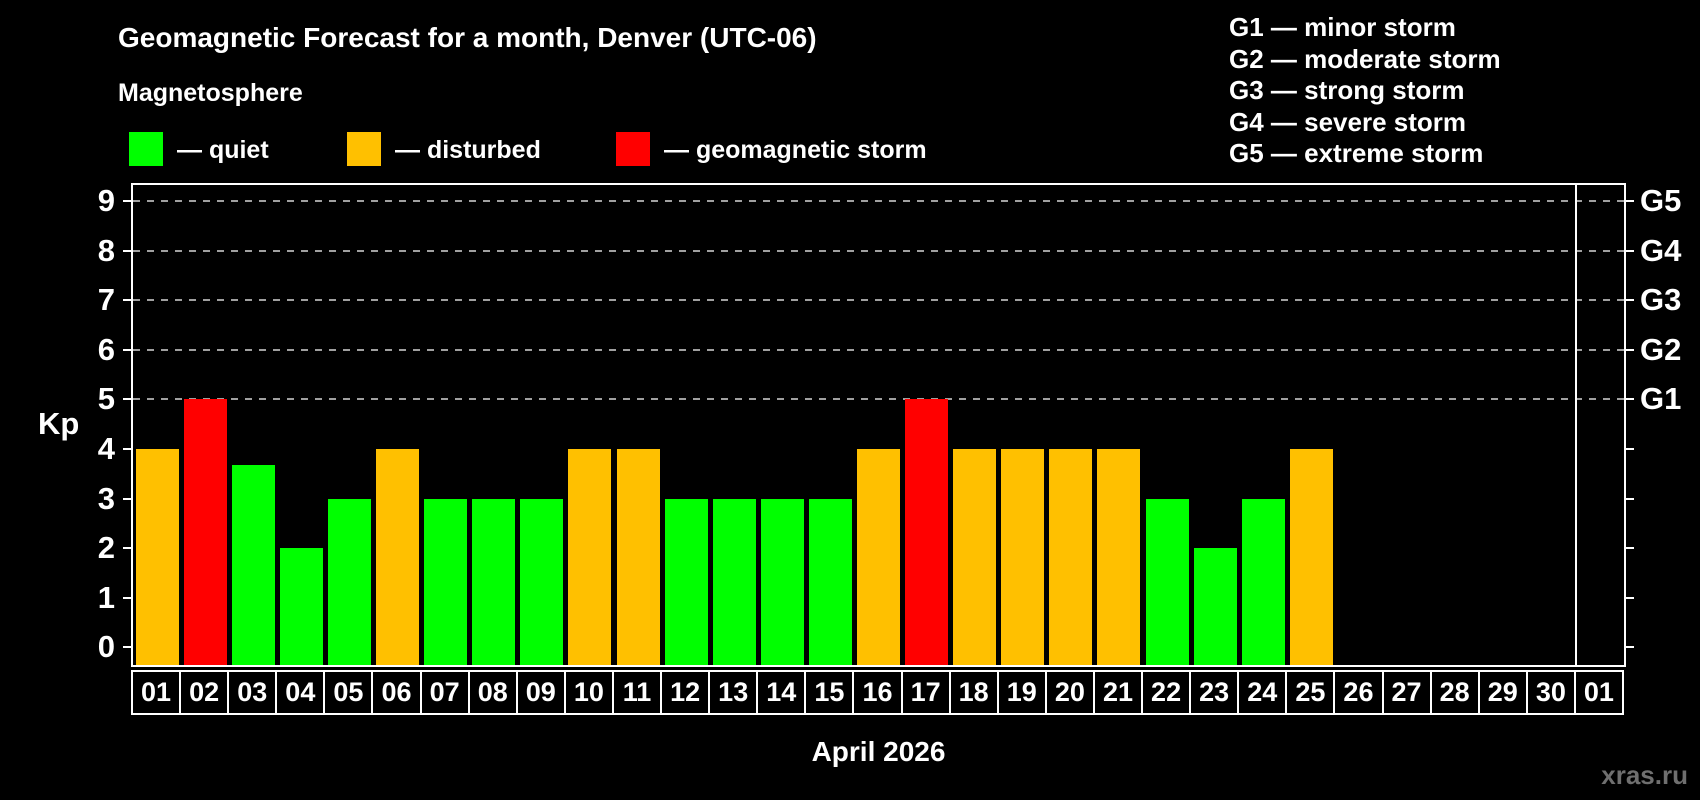  Describe the element at coordinates (878, 250) in the screenshot. I see `gridline-kp8` at that location.